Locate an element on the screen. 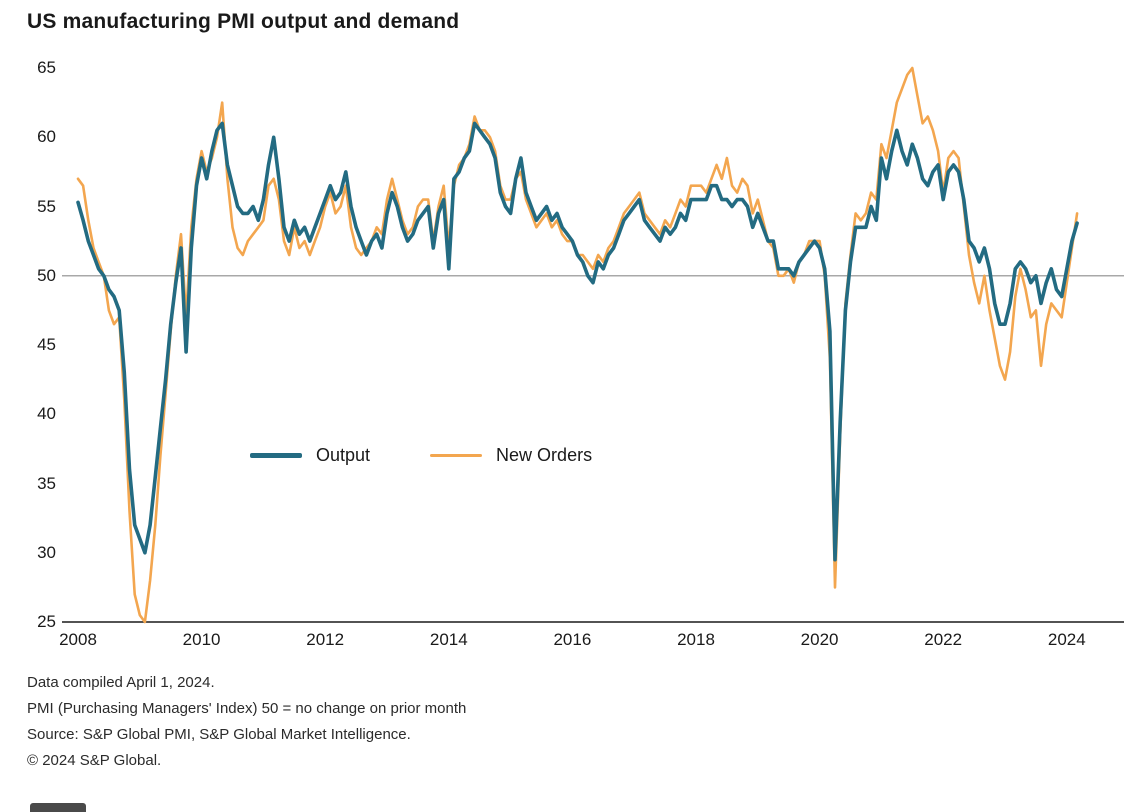 This screenshot has height=812, width=1124. x-tick-label: 2008 is located at coordinates (78, 639).